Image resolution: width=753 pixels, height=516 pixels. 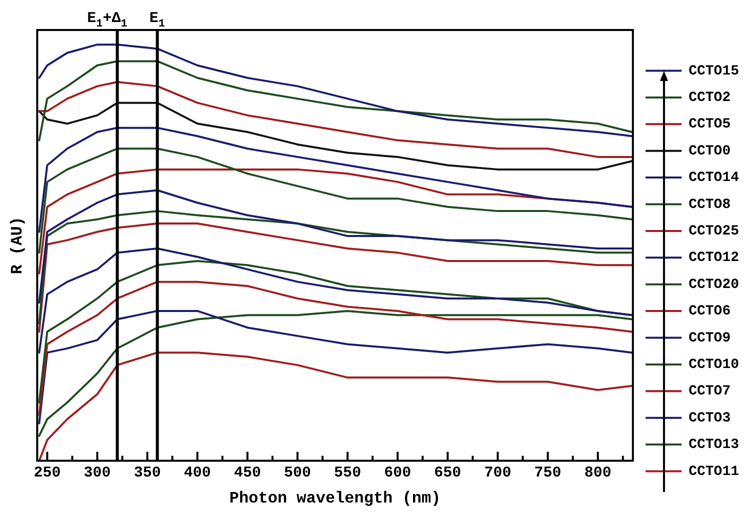 I want to click on legend-label: CCTO0, so click(x=709, y=151).